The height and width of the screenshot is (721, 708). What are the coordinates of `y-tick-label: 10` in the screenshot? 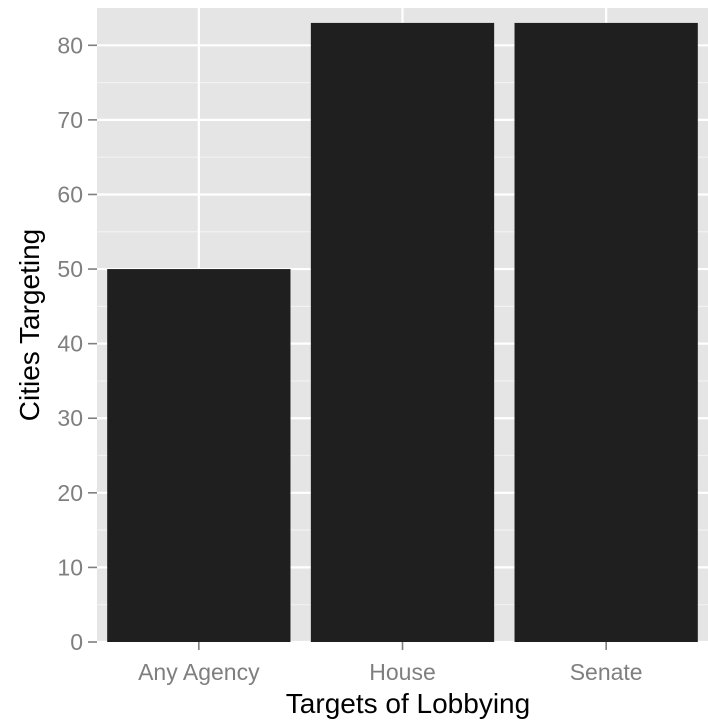 It's located at (70, 567).